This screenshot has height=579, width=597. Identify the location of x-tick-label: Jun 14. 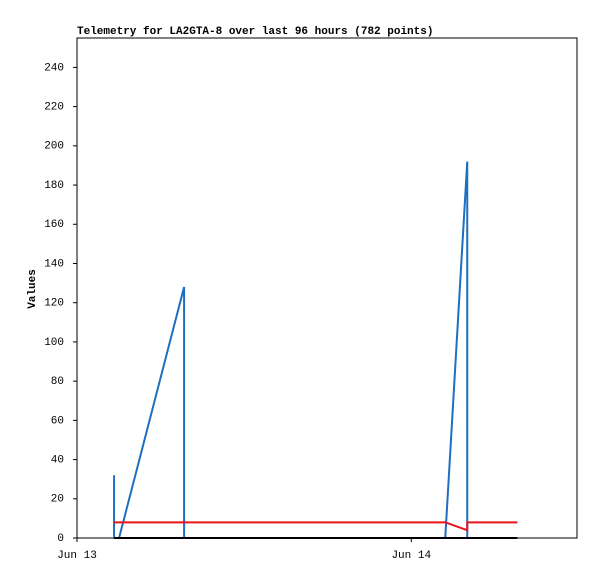
(411, 556).